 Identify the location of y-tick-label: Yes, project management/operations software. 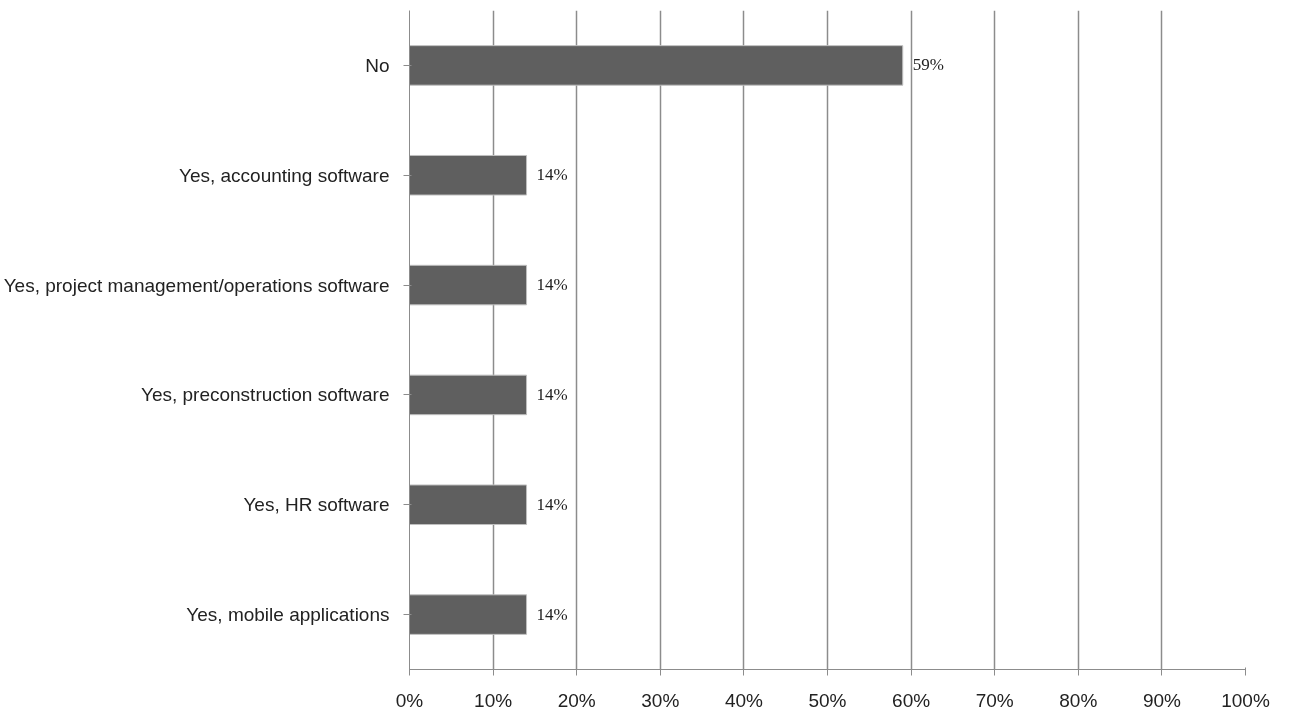
(196, 285).